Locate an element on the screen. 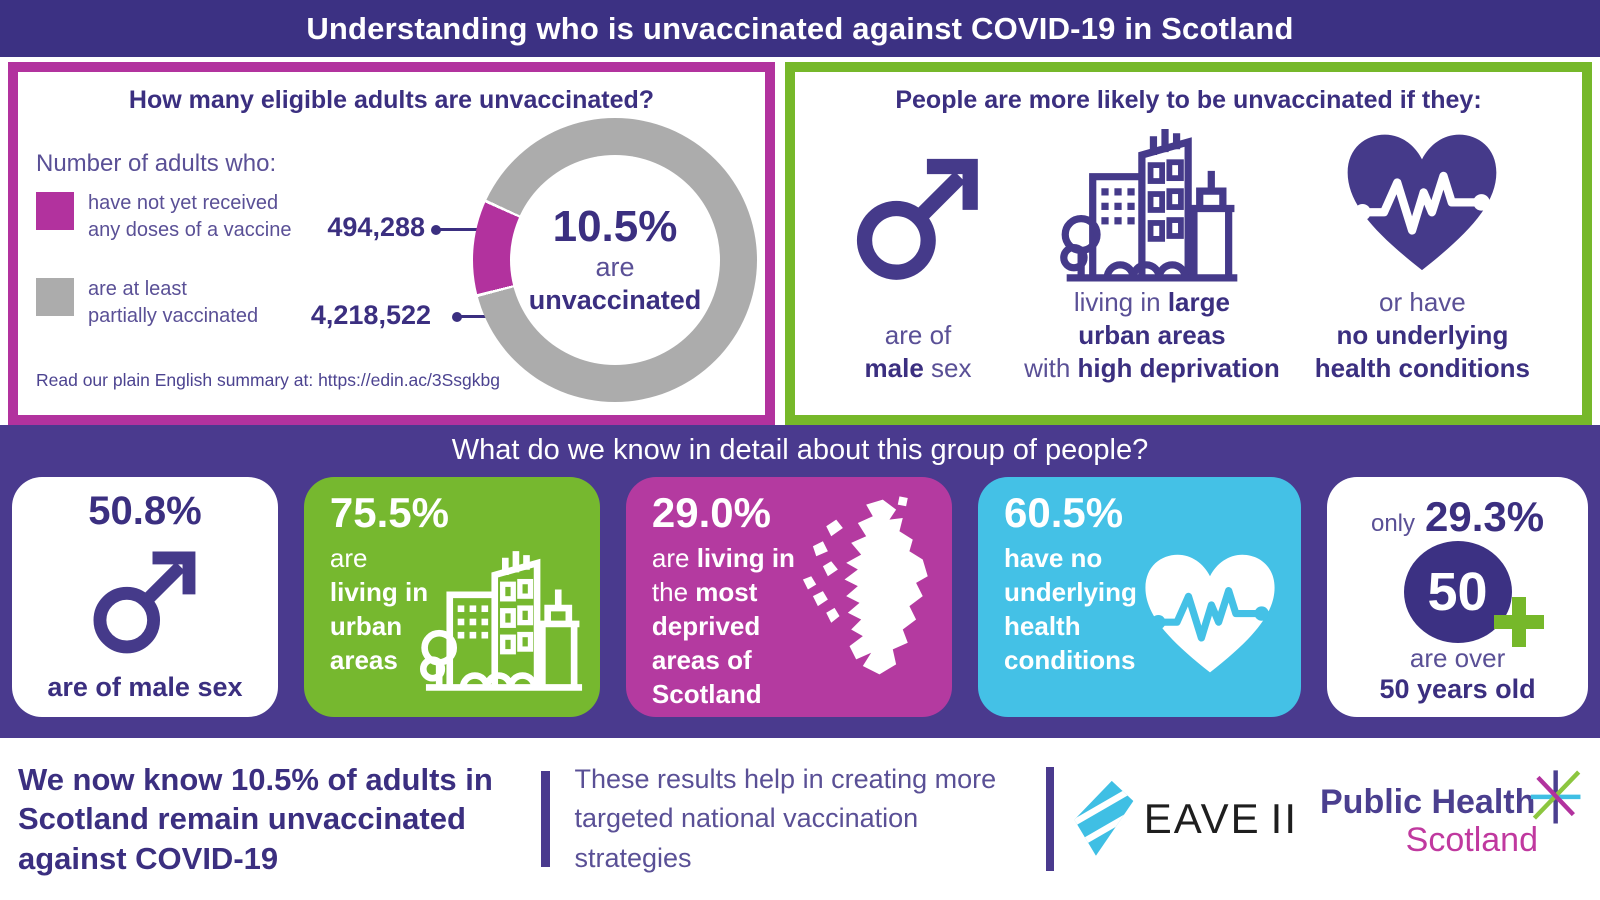  phs-logo: Public Health Scotland is located at coordinates (1451, 819).